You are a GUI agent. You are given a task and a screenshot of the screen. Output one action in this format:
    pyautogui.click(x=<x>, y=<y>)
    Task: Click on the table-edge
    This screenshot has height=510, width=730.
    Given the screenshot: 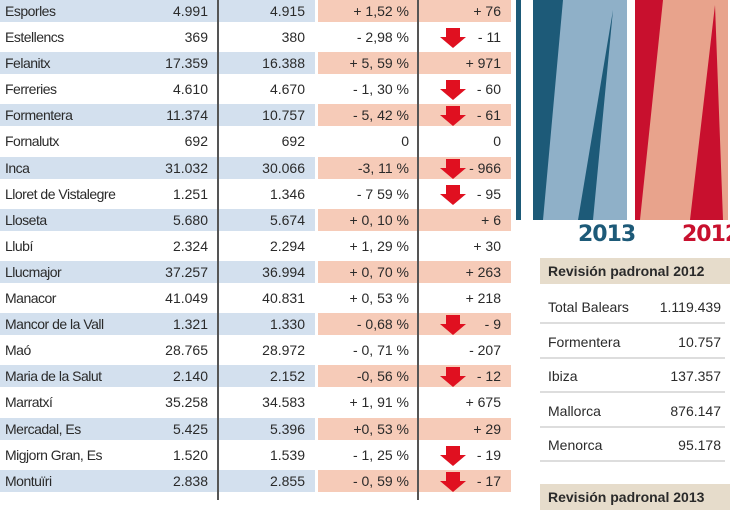 What is the action you would take?
    pyautogui.click(x=518, y=110)
    